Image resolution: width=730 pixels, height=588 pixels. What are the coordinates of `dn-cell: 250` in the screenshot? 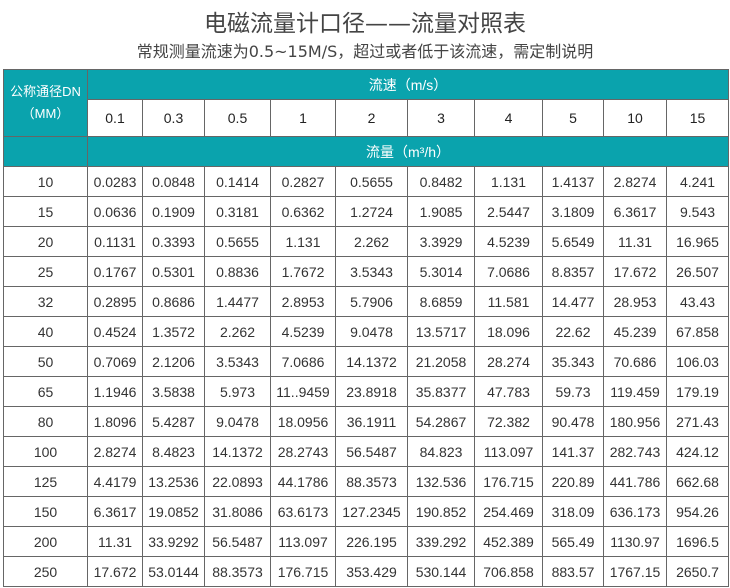 It's located at (45, 571).